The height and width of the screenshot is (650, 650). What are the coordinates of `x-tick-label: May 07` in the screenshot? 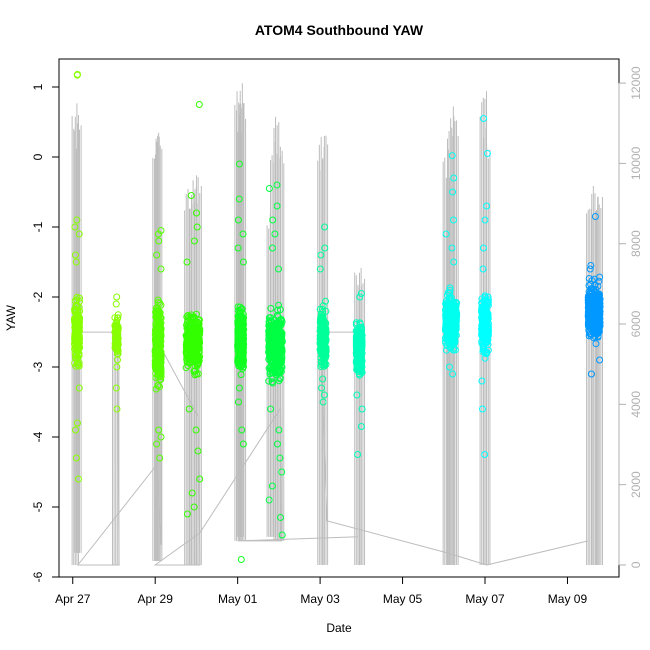 It's located at (485, 599).